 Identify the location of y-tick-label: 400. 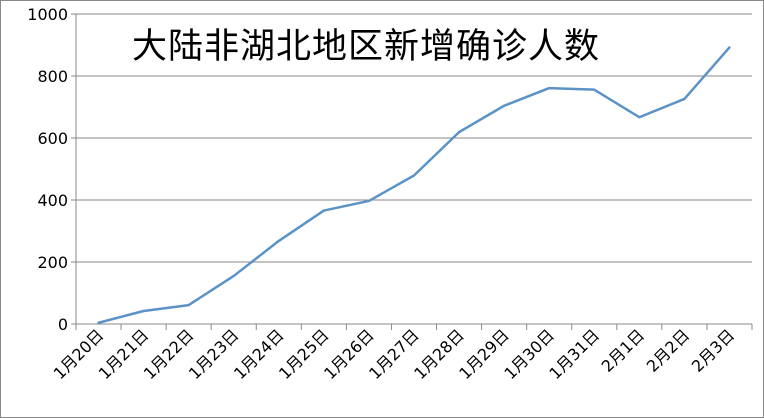
(52, 200).